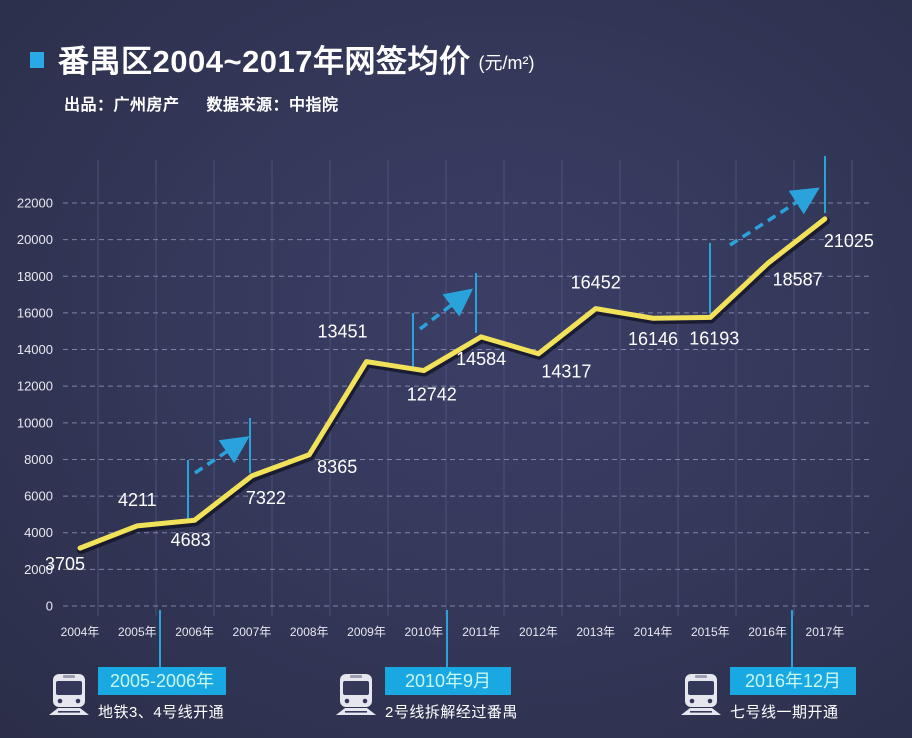 The width and height of the screenshot is (912, 738). I want to click on x-tick-label: 2012年, so click(538, 632).